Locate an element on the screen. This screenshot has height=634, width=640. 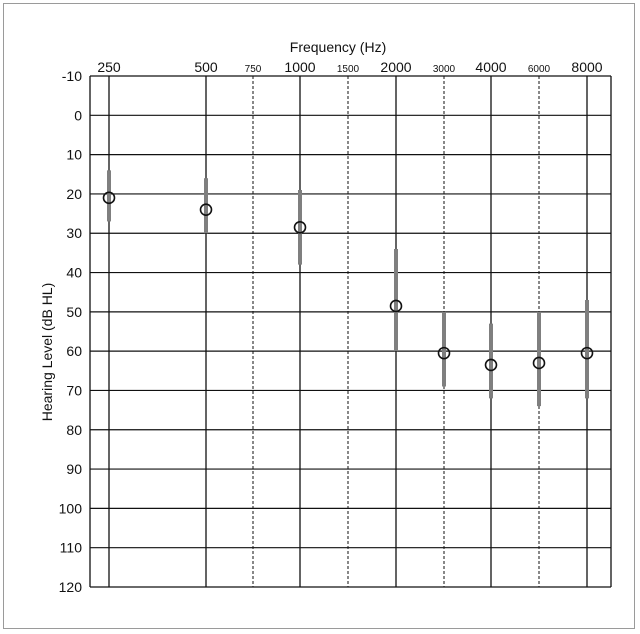
x-tick-label: 2000 is located at coordinates (395, 67).